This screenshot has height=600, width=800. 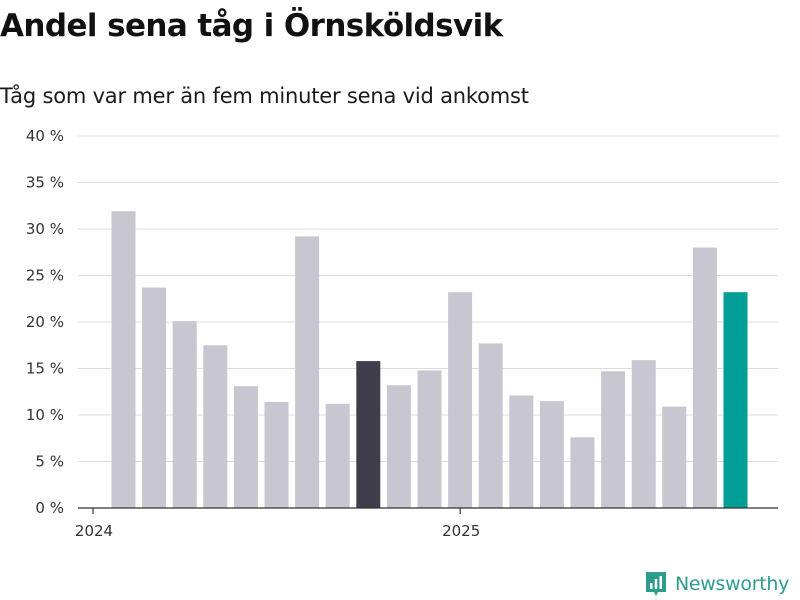 What do you see at coordinates (45, 369) in the screenshot?
I see `y-tick-label: 15 %` at bounding box center [45, 369].